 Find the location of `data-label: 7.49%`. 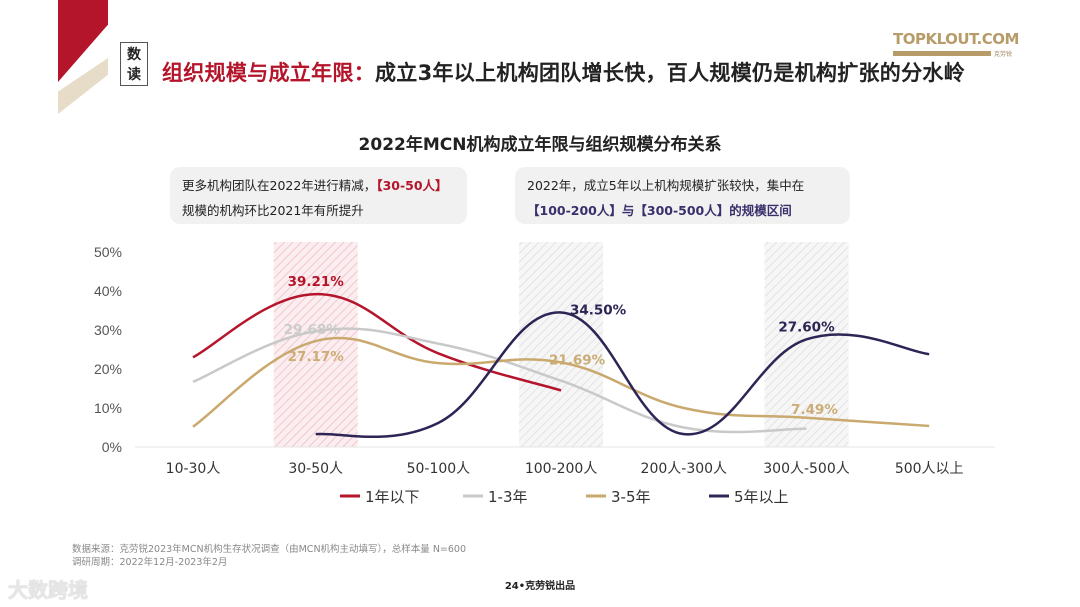

data-label: 7.49% is located at coordinates (814, 410).